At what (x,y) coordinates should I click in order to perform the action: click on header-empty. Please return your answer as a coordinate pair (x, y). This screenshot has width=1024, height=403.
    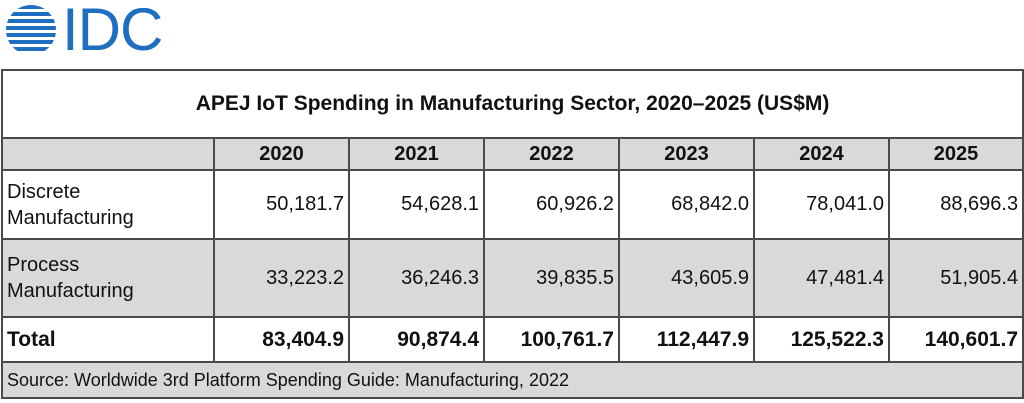
    Looking at the image, I should click on (108, 154).